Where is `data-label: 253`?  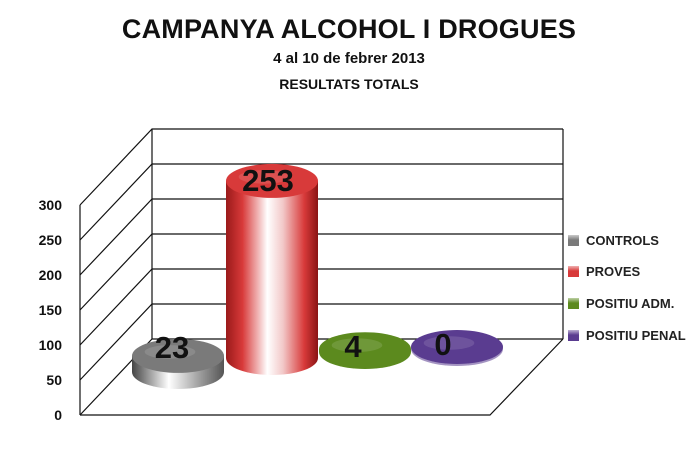
data-label: 253 is located at coordinates (268, 180).